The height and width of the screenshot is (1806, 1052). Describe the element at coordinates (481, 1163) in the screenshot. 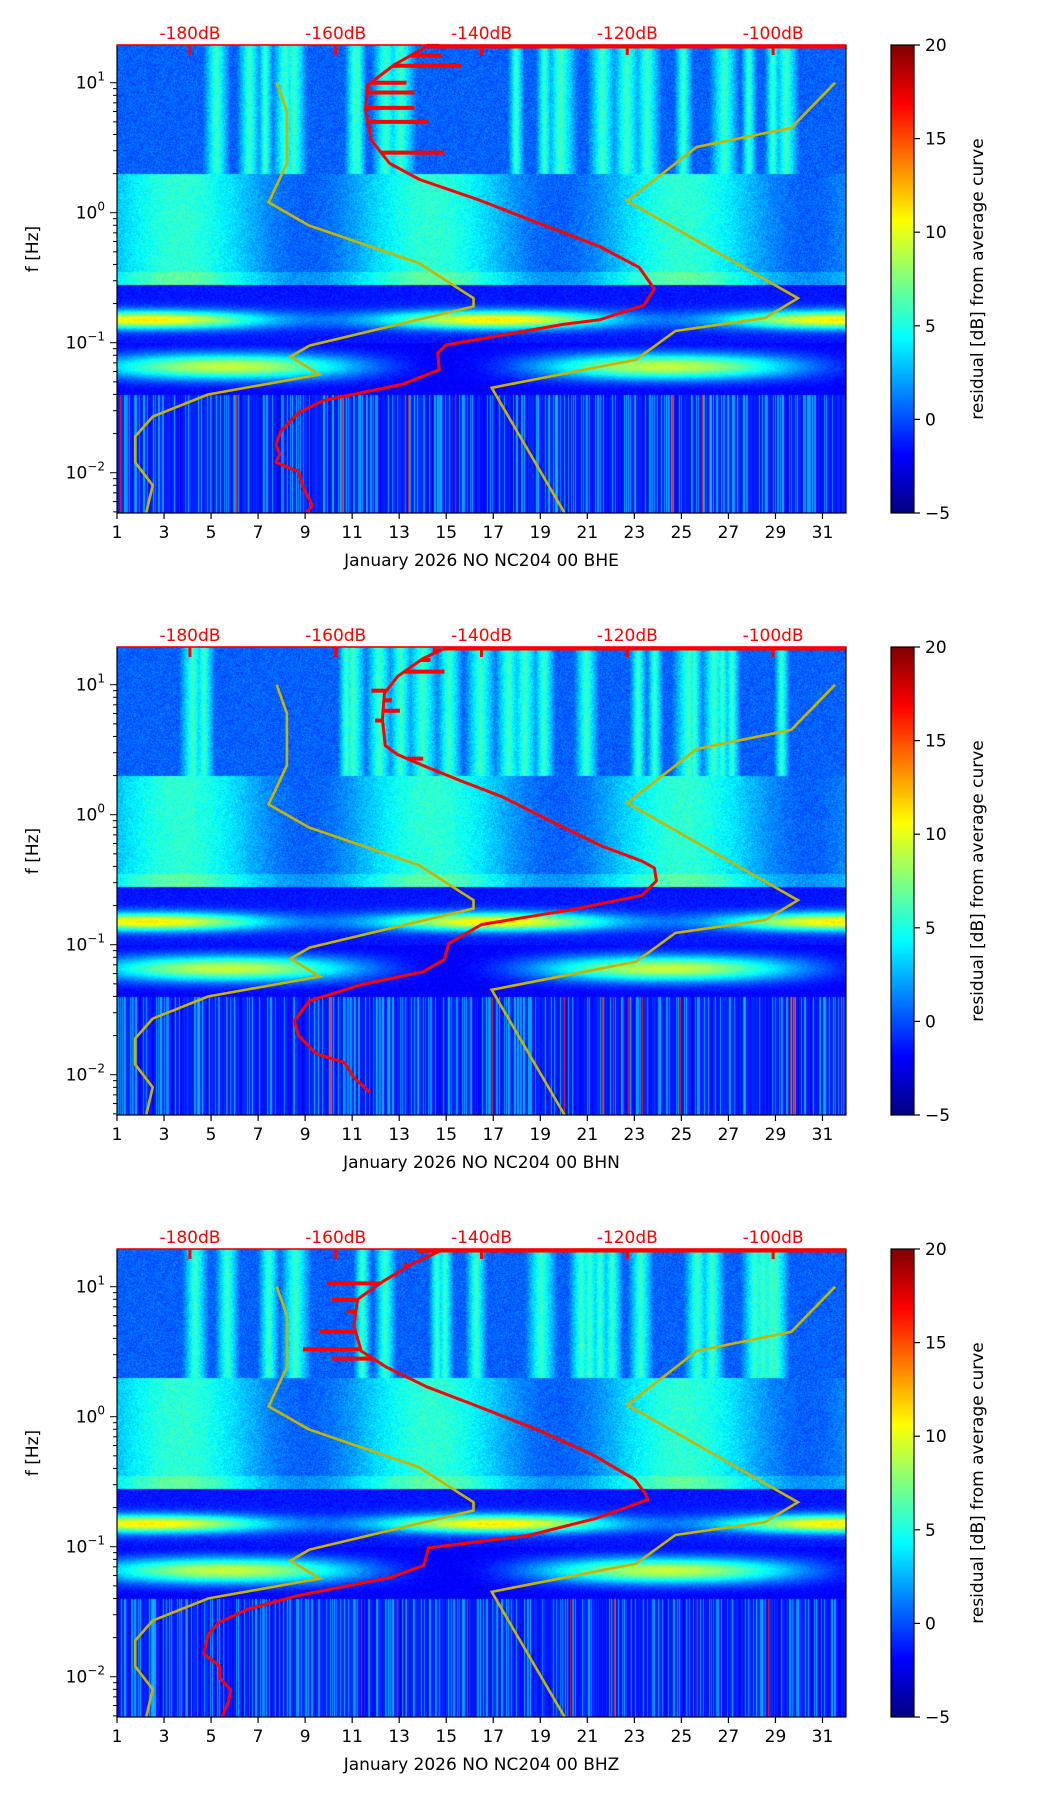

I see `x-axis-label: January 2026 NO NC204 00 BHN` at that location.